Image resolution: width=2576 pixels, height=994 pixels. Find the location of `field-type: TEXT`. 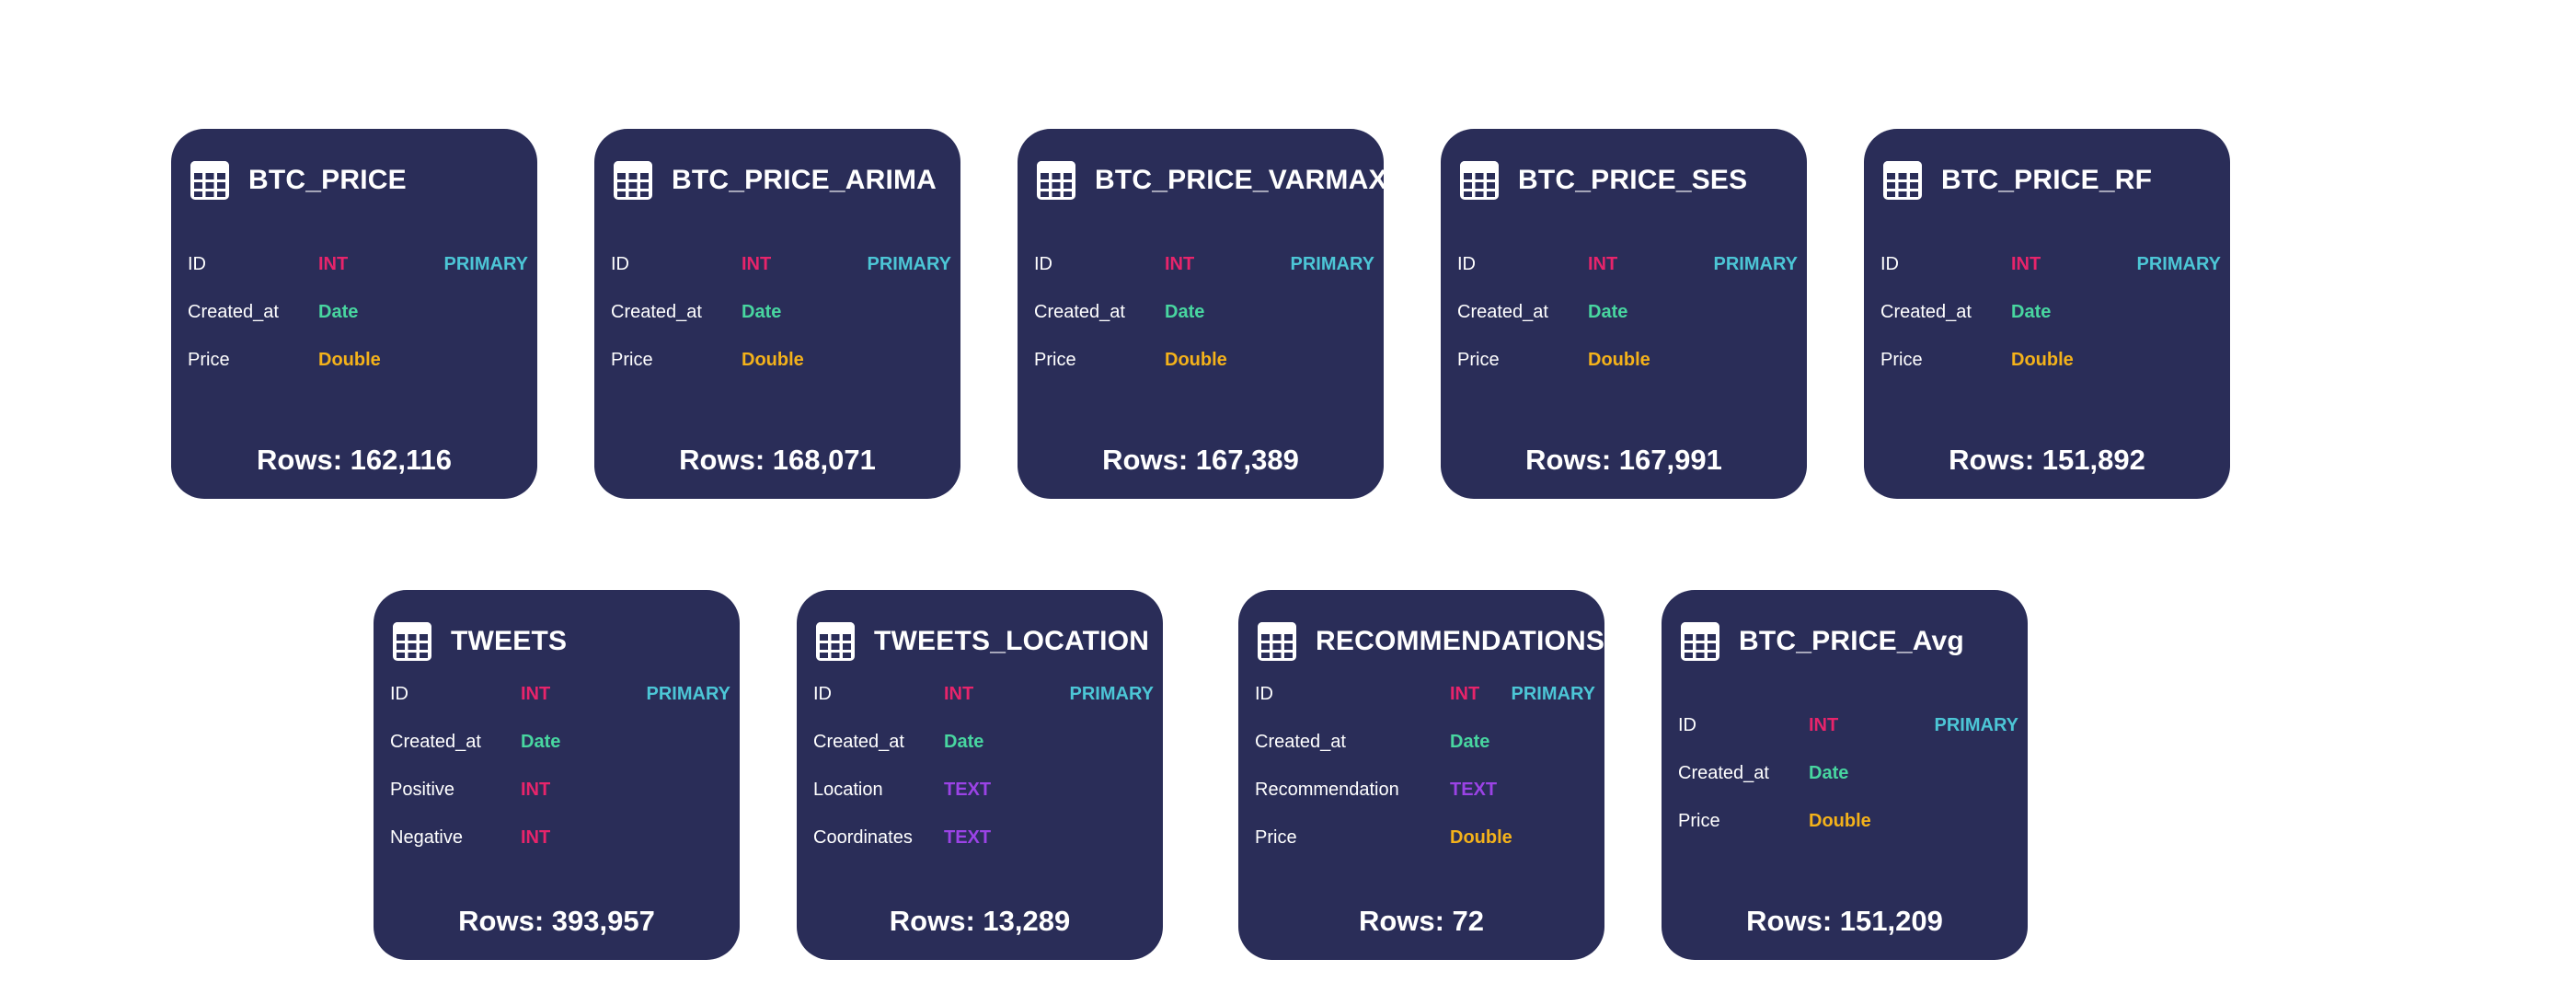

field-type: TEXT is located at coordinates (968, 790).